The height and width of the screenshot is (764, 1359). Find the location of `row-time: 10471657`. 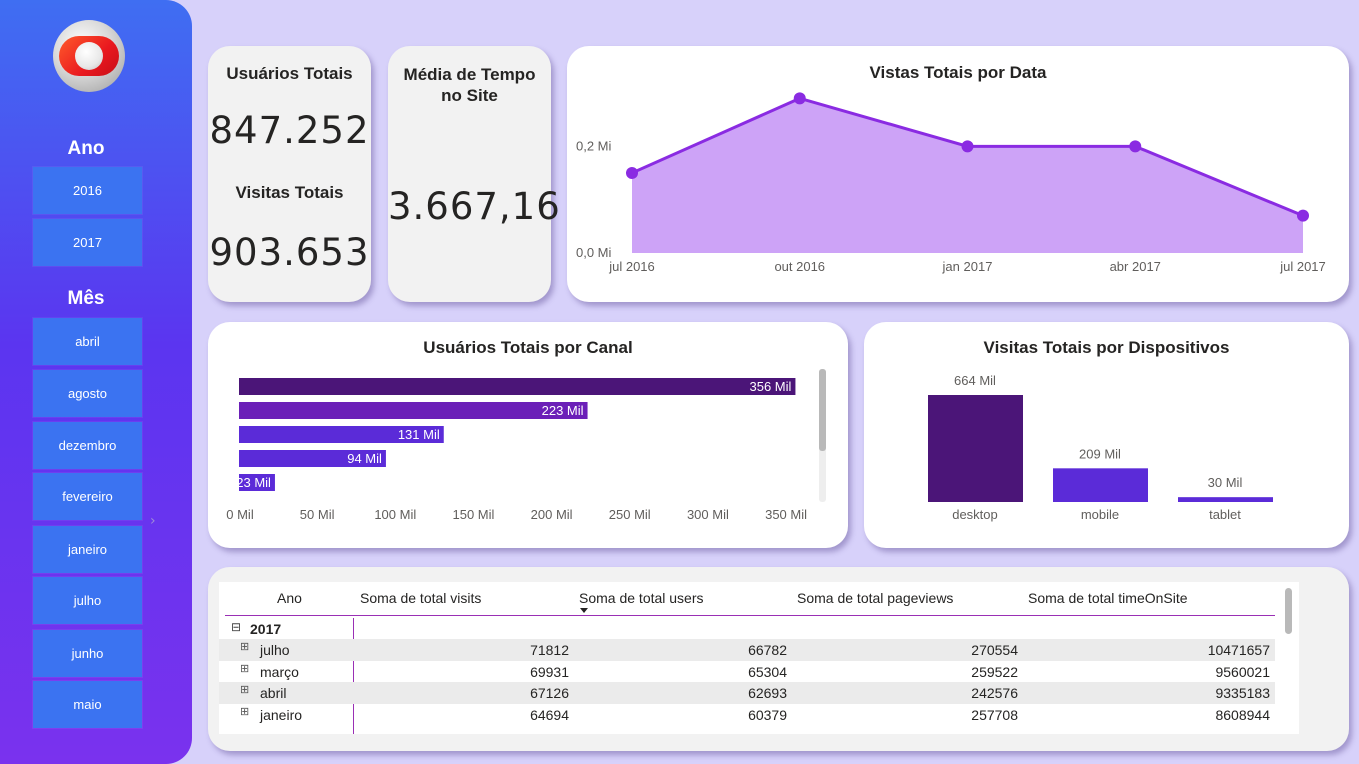

row-time: 10471657 is located at coordinates (1238, 650).